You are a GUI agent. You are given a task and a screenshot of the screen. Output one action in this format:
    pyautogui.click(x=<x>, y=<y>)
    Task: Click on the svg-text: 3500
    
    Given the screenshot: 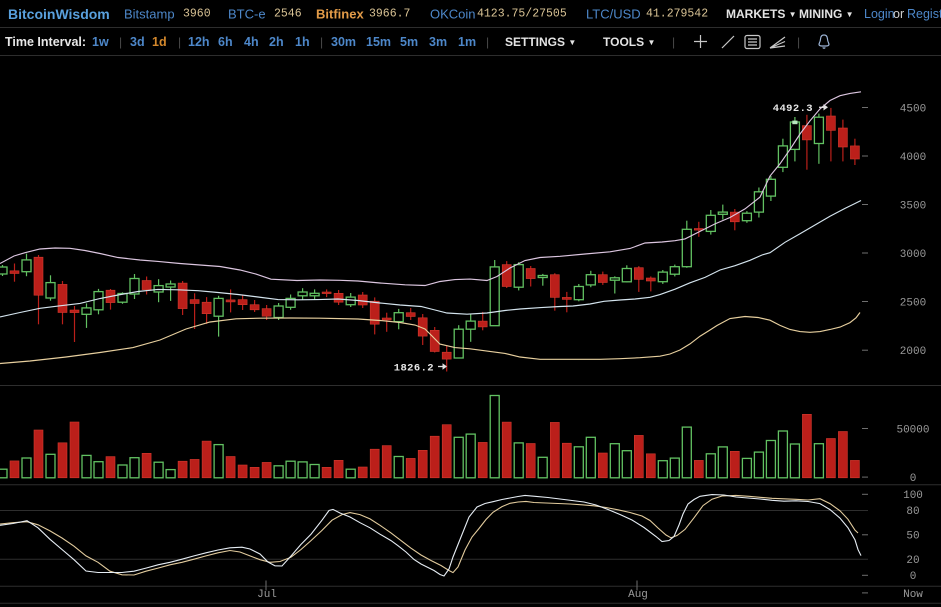 What is the action you would take?
    pyautogui.click(x=913, y=206)
    